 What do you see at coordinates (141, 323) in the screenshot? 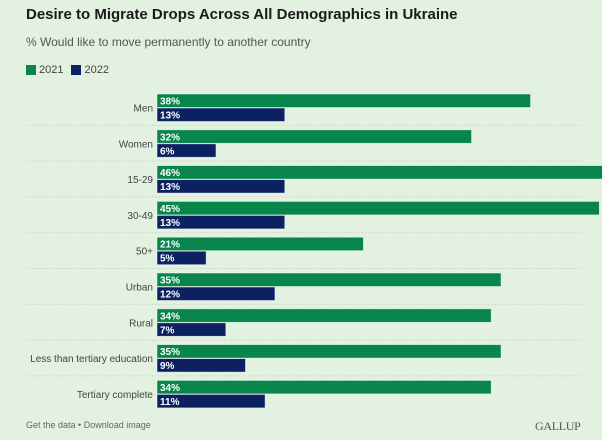
I see `category-label: Rural` at bounding box center [141, 323].